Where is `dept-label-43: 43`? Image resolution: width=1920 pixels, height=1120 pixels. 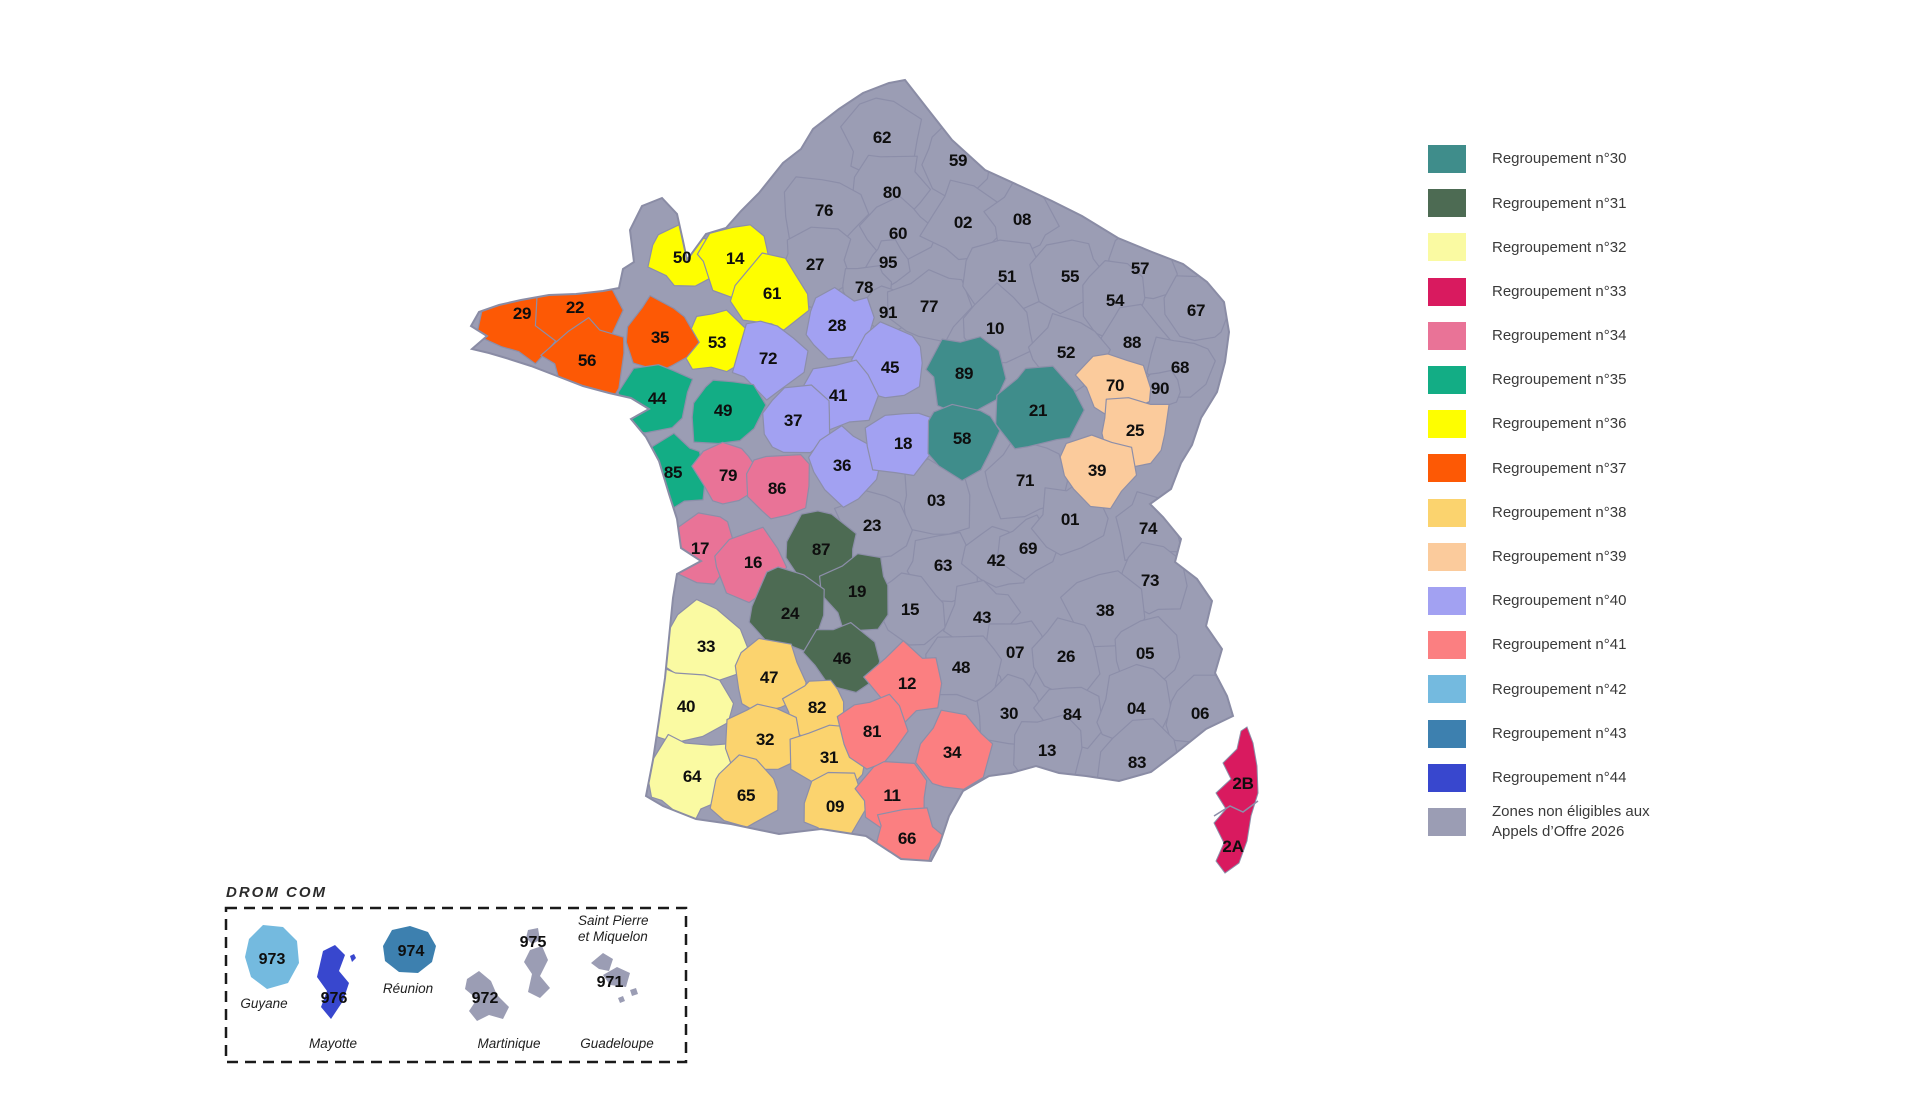 dept-label-43: 43 is located at coordinates (982, 617).